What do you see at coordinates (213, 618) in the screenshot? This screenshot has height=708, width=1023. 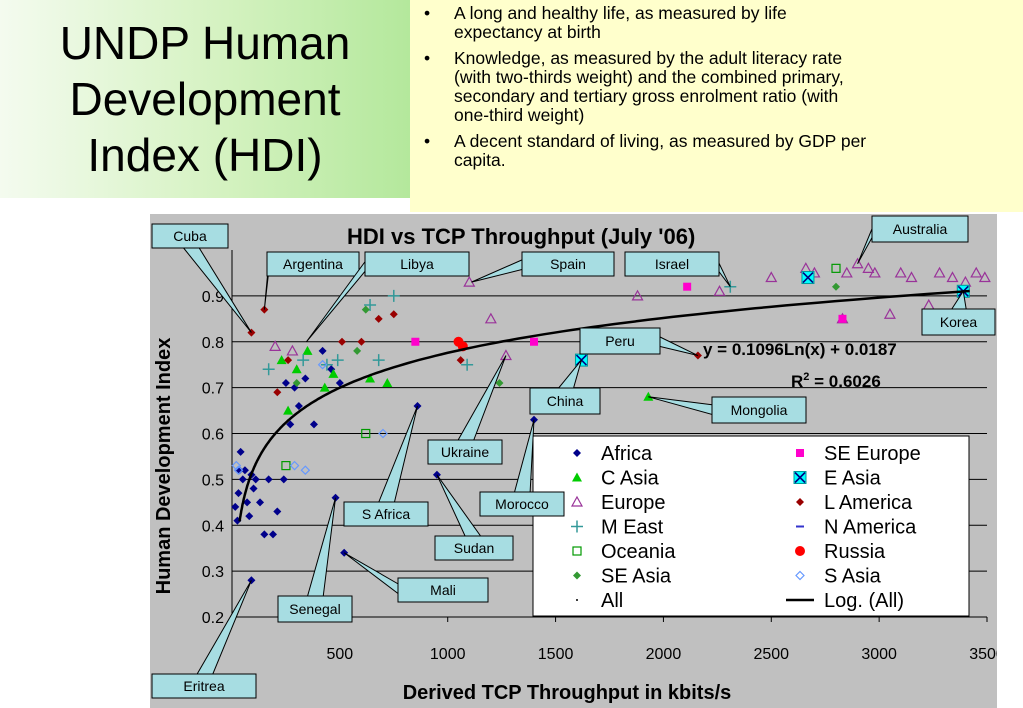 I see `y-tick-label: 0.2` at bounding box center [213, 618].